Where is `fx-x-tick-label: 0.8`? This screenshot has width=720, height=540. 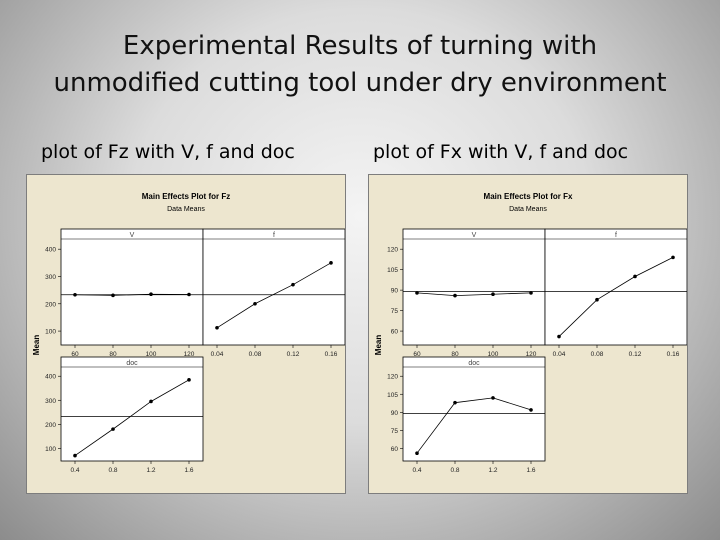 fx-x-tick-label: 0.8 is located at coordinates (454, 470).